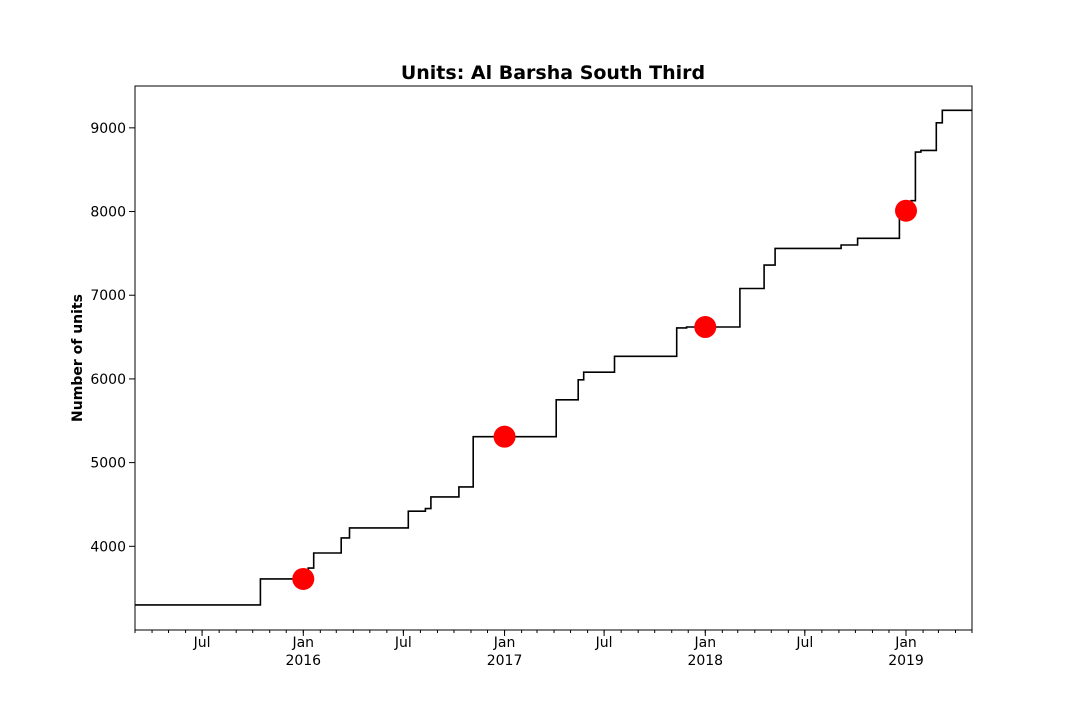 This screenshot has width=1080, height=724. I want to click on x-tick-year-label: 2016, so click(303, 661).